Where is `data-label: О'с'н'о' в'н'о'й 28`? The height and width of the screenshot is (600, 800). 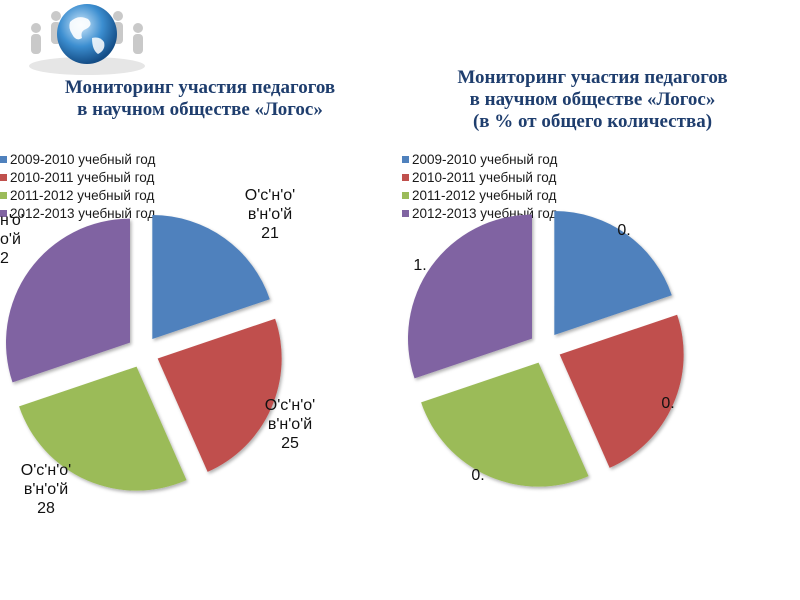
data-label: О'с'н'о' в'н'о'й 28 is located at coordinates (46, 489).